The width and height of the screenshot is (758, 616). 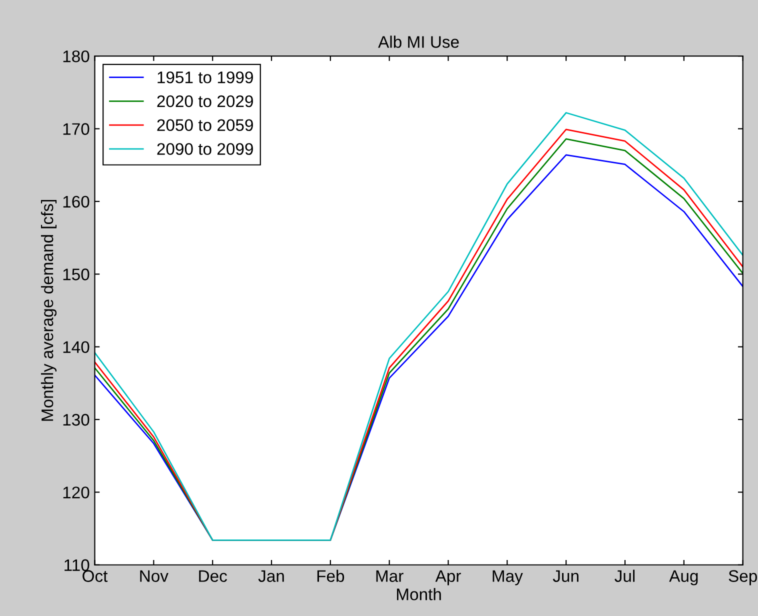 I want to click on x-tick-label: Aug, so click(x=683, y=578).